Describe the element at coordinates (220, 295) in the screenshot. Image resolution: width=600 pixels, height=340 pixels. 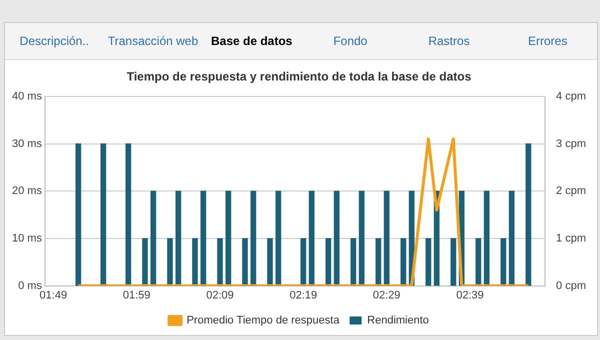
I see `x-tick-label: 02:09` at that location.